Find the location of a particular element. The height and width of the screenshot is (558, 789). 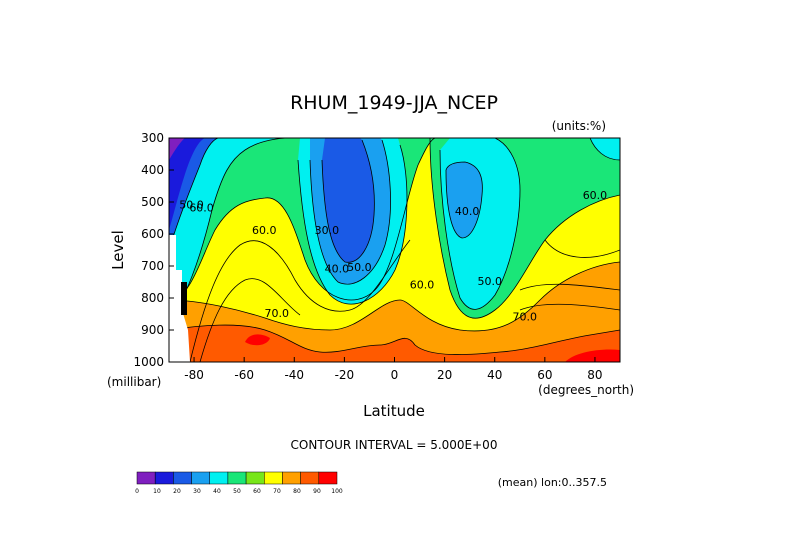

band-50-cyan-south is located at coordinates (229, 229).